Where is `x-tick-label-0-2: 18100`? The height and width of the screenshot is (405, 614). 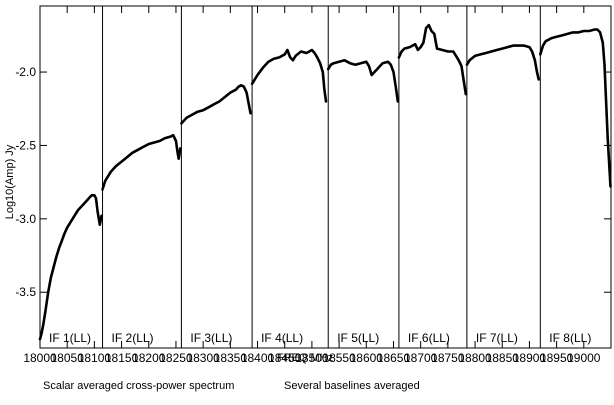 x-tick-label-0-2: 18100 is located at coordinates (95, 358).